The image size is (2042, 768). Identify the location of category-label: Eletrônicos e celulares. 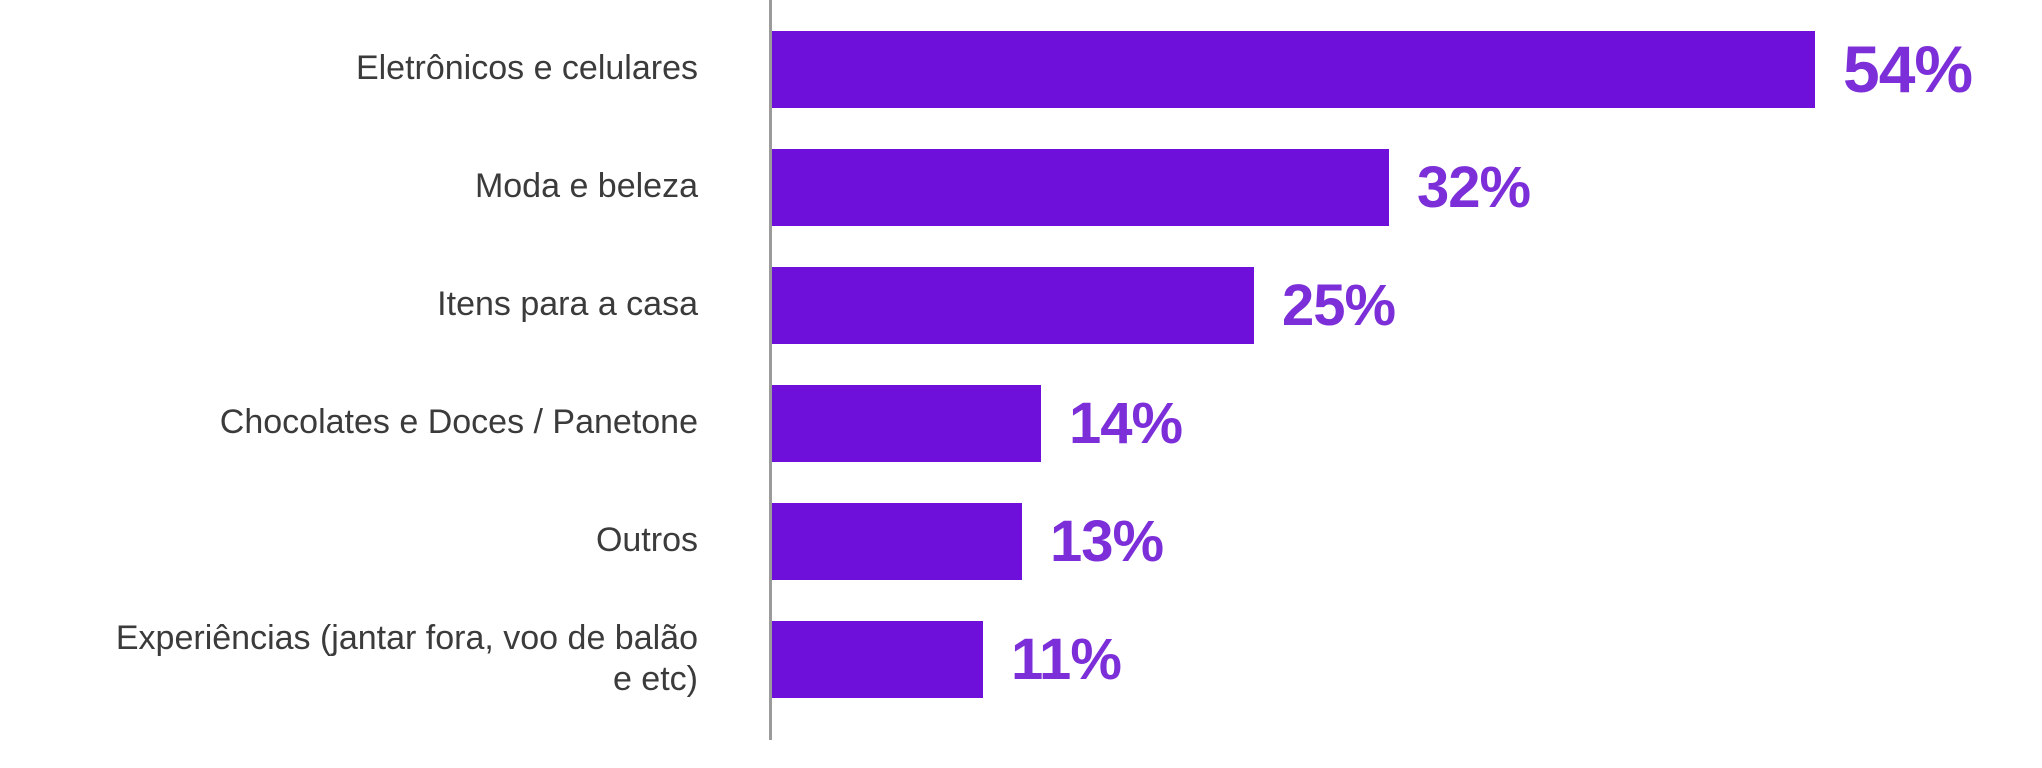
(526, 68).